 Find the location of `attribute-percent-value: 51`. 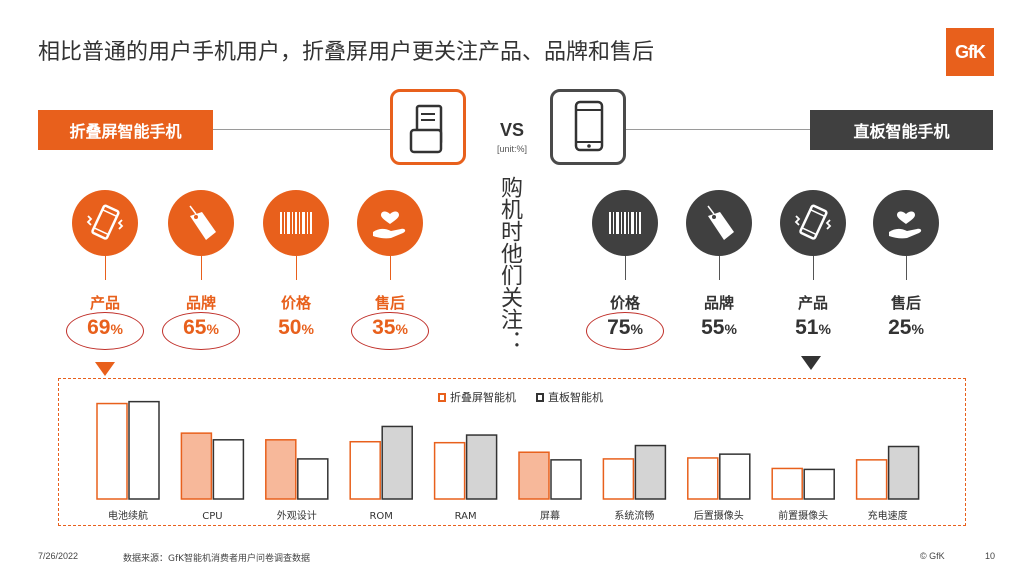

attribute-percent-value: 51 is located at coordinates (807, 327).